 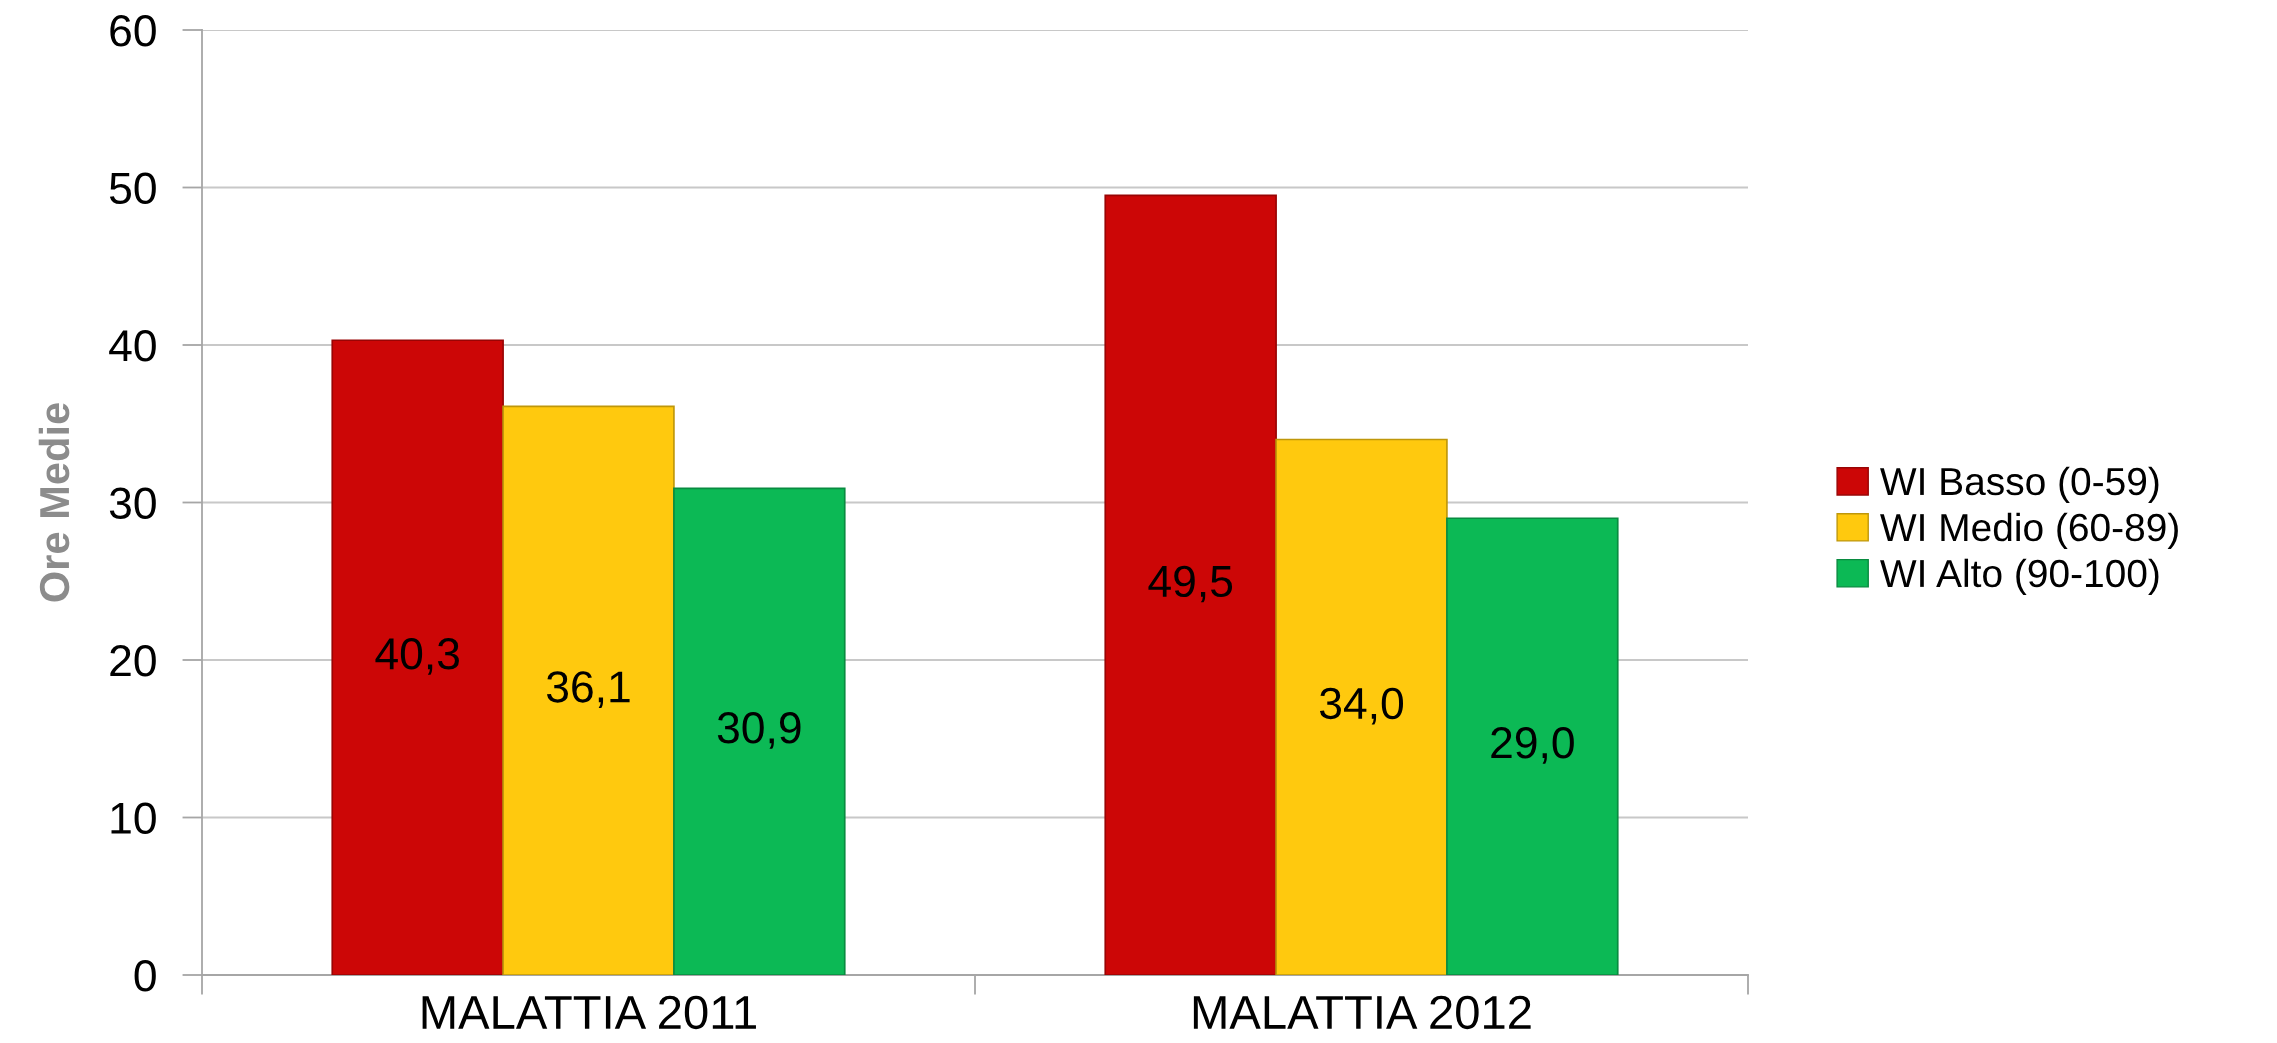 I want to click on data-label: 34,0, so click(x=1361, y=706).